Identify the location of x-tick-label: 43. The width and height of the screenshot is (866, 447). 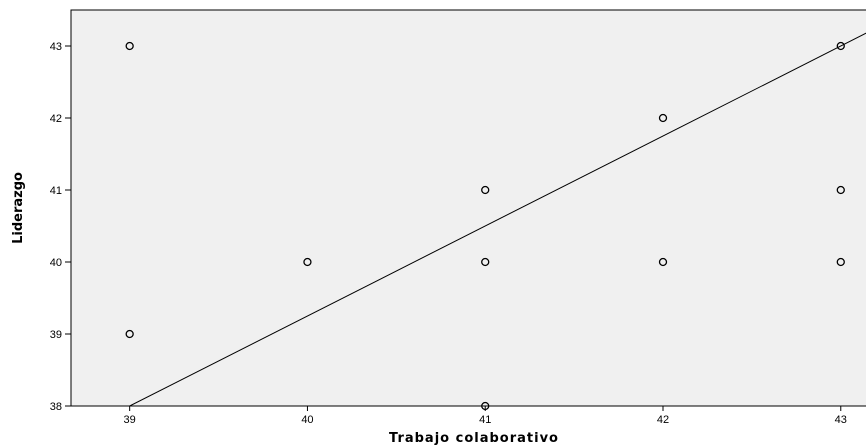
(841, 420).